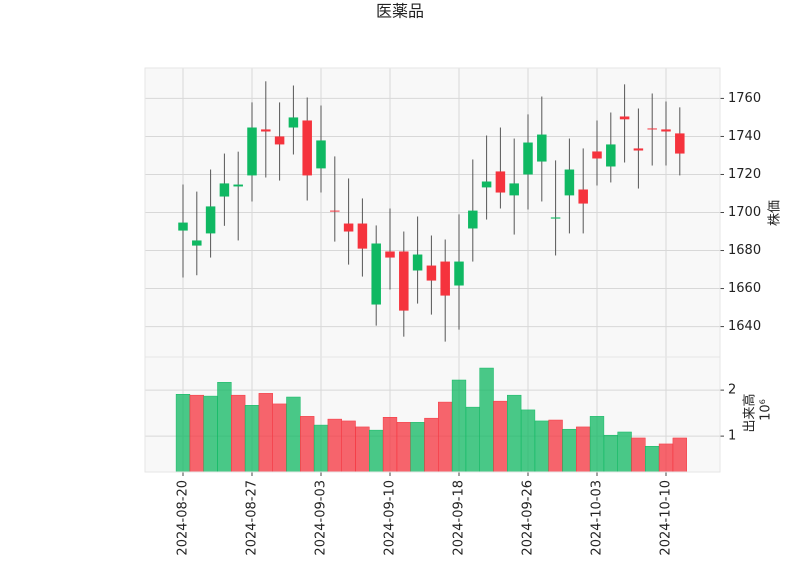 The image size is (800, 575). Describe the element at coordinates (321, 518) in the screenshot. I see `x-tick-label: 2024-09-03` at that location.